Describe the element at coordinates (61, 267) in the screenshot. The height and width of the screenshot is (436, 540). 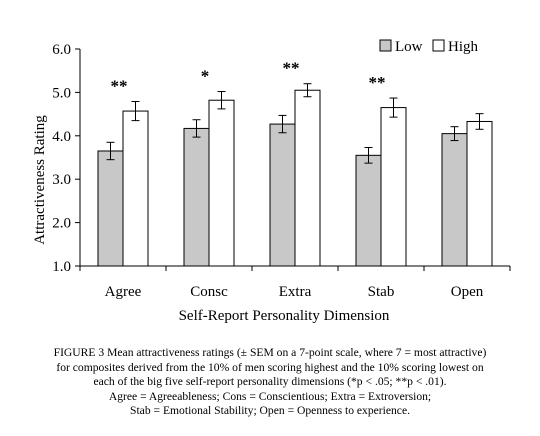
I see `y-tick-label: 1.0` at that location.